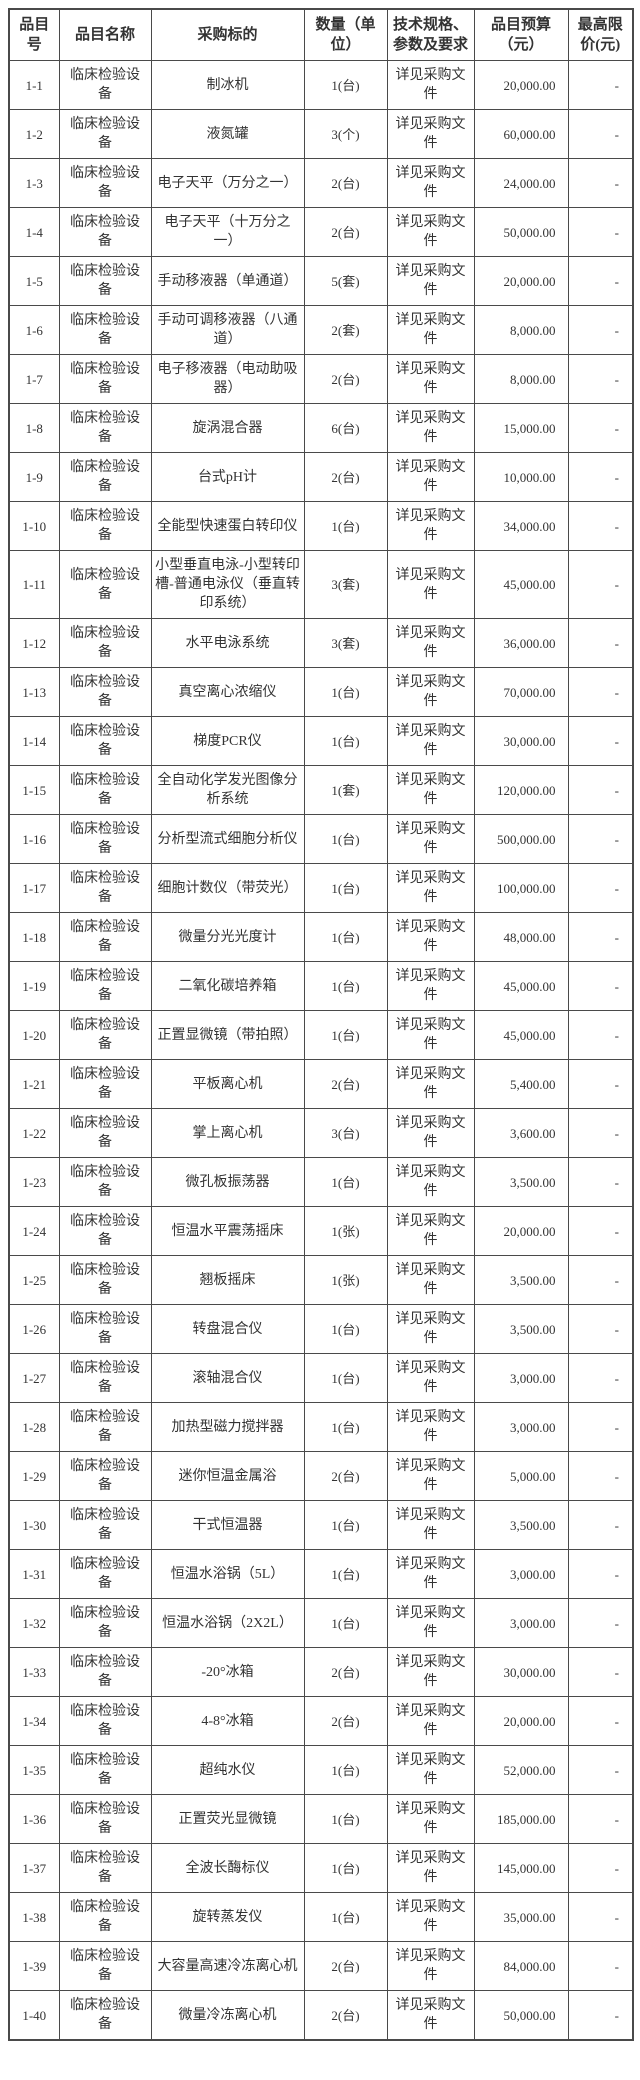 This screenshot has height=2080, width=640. What do you see at coordinates (521, 34) in the screenshot?
I see `col-header-budget: 品目预算（元）` at bounding box center [521, 34].